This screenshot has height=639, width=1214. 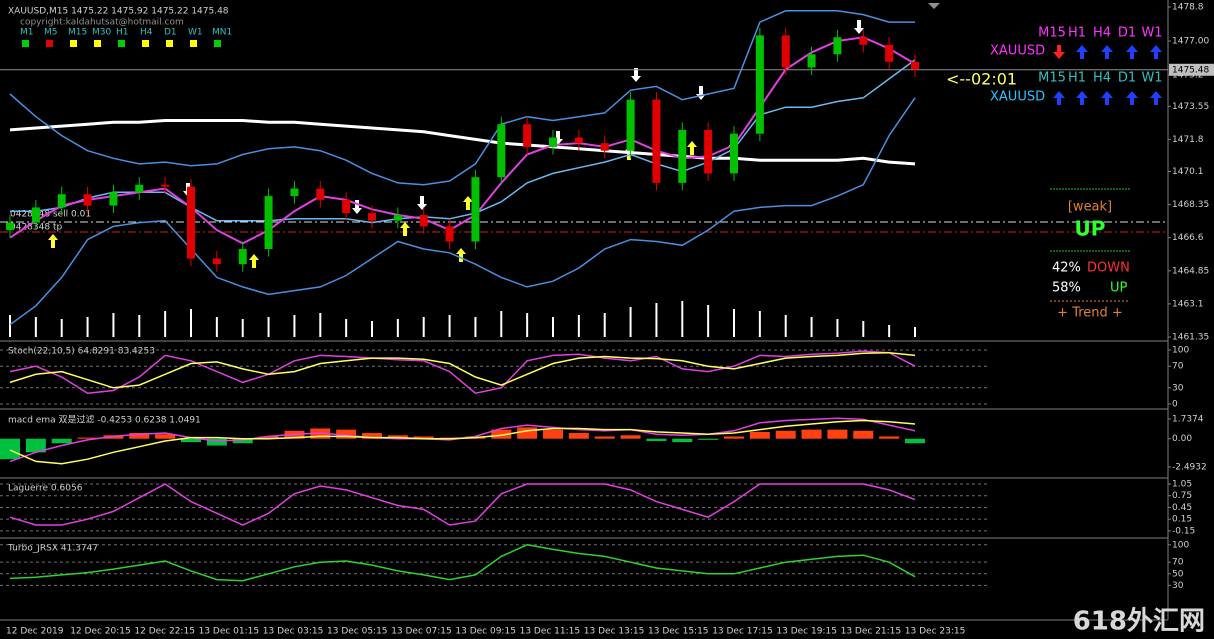 What do you see at coordinates (100, 632) in the screenshot?
I see `x-tick-label: 12 Dec 20:15` at bounding box center [100, 632].